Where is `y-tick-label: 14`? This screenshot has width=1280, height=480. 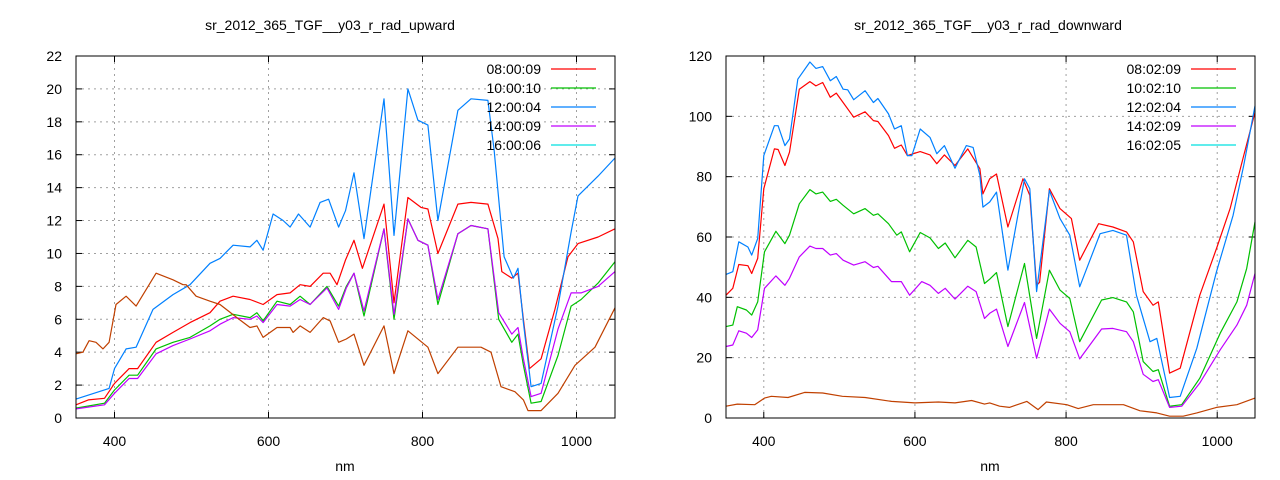
y-tick-label: 14 is located at coordinates (54, 188).